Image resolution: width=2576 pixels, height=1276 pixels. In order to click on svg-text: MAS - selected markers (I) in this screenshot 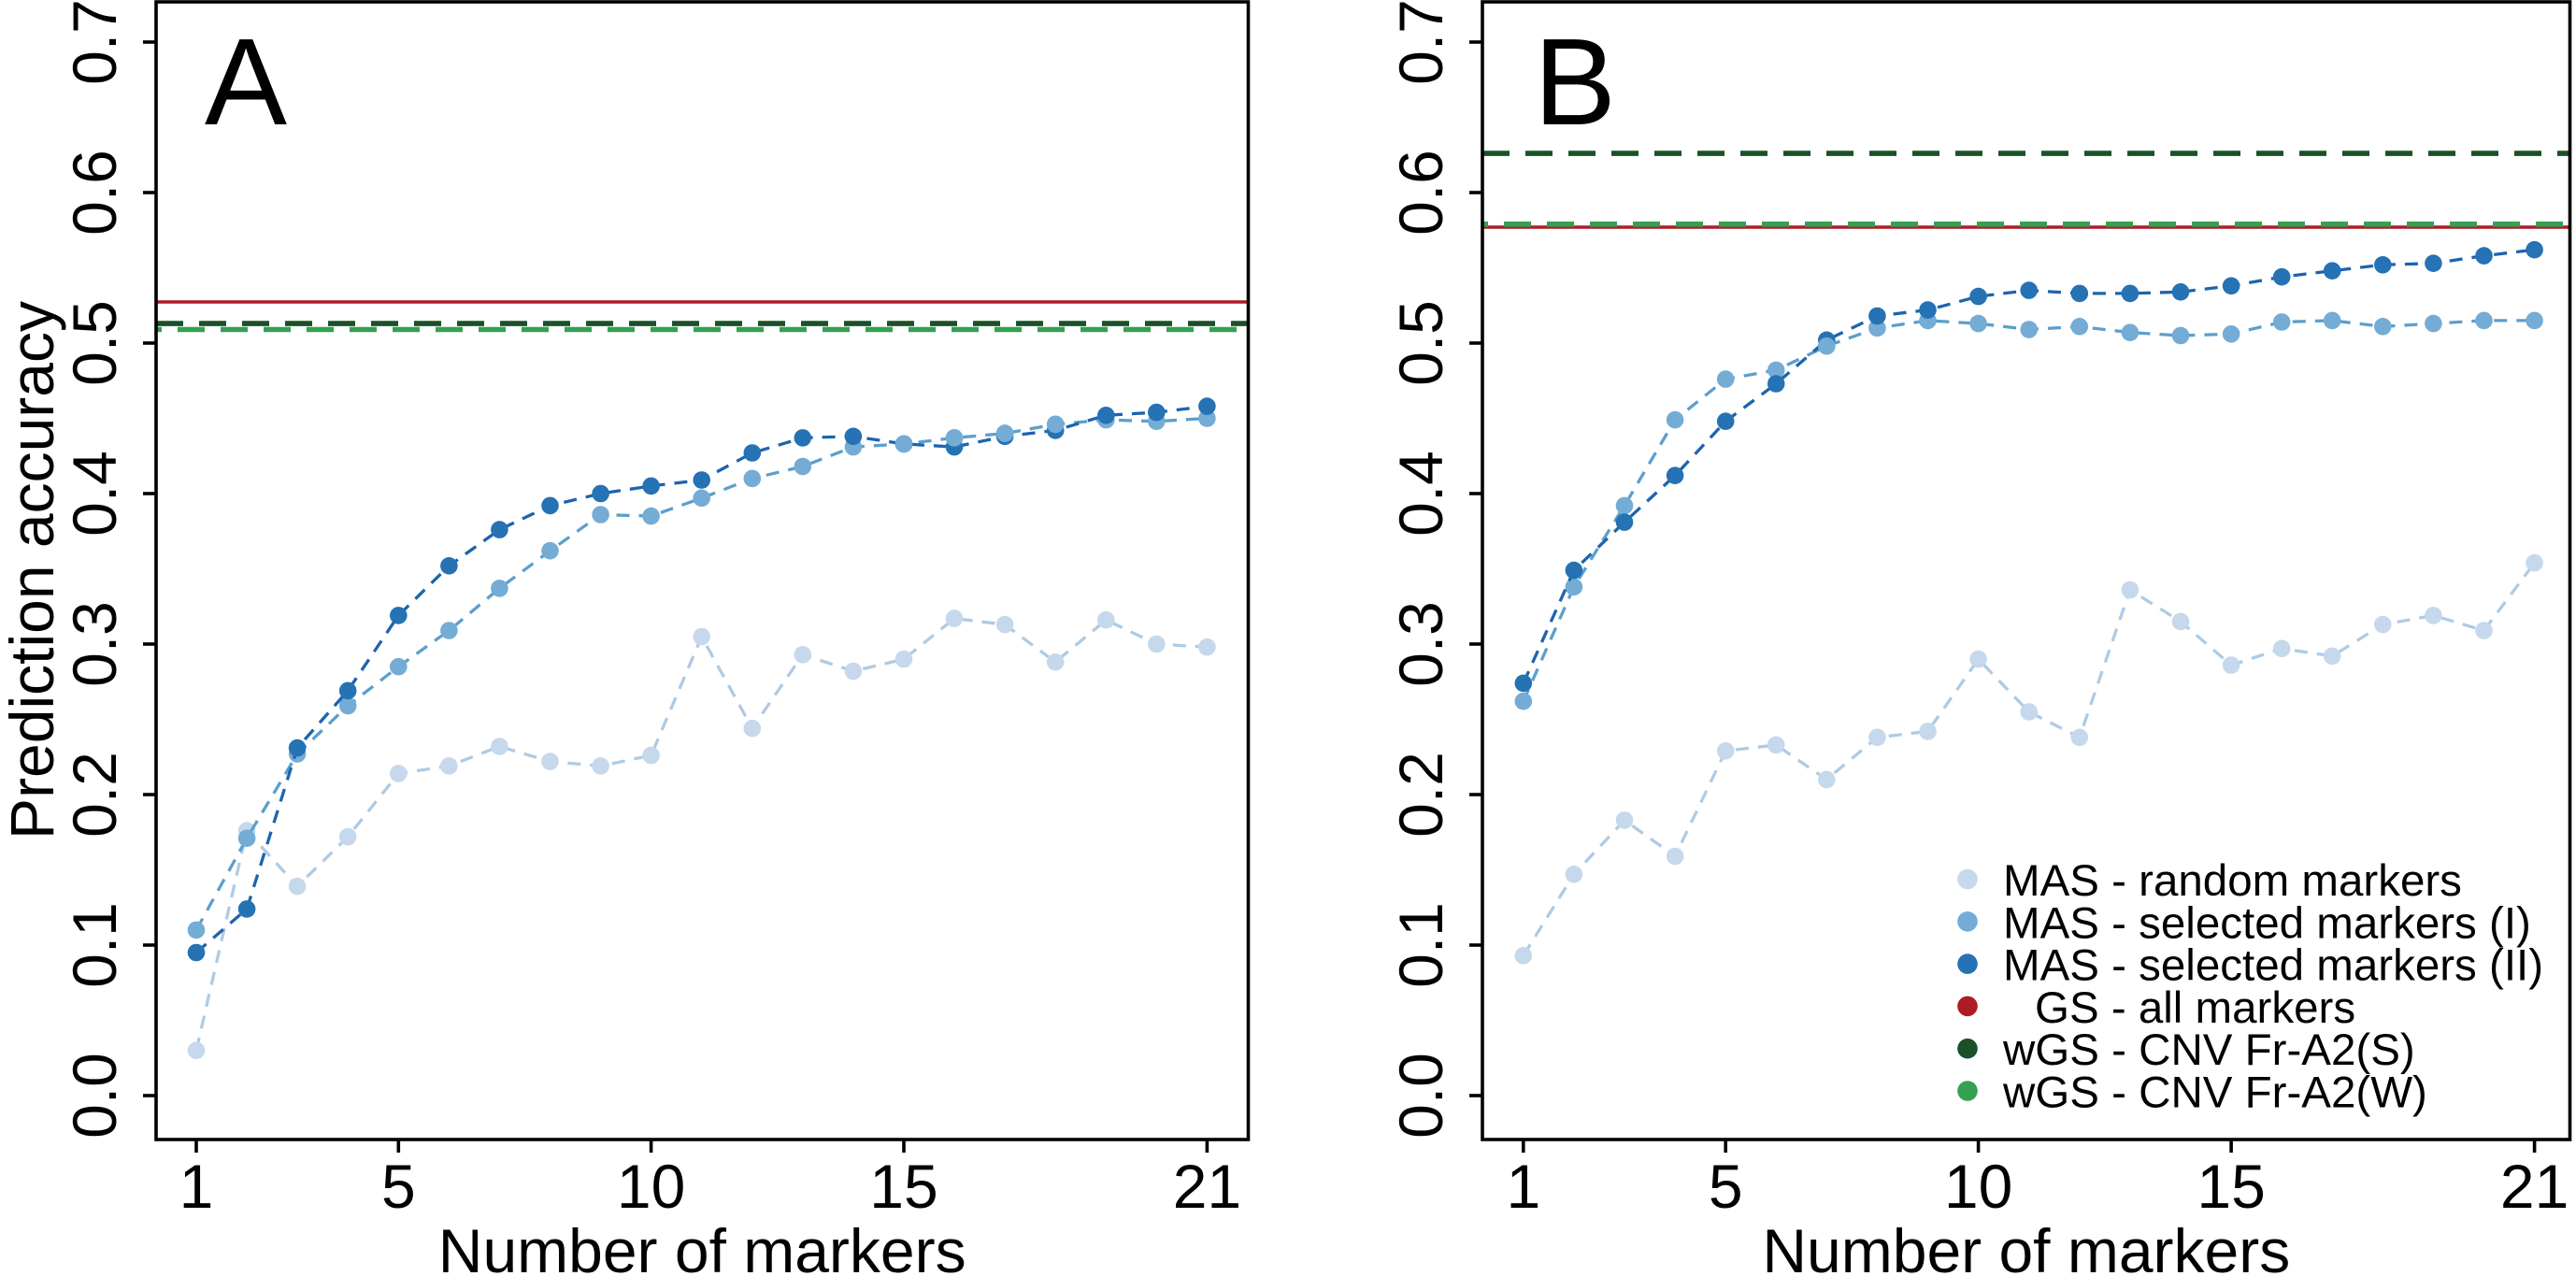, I will do `click(2267, 923)`.